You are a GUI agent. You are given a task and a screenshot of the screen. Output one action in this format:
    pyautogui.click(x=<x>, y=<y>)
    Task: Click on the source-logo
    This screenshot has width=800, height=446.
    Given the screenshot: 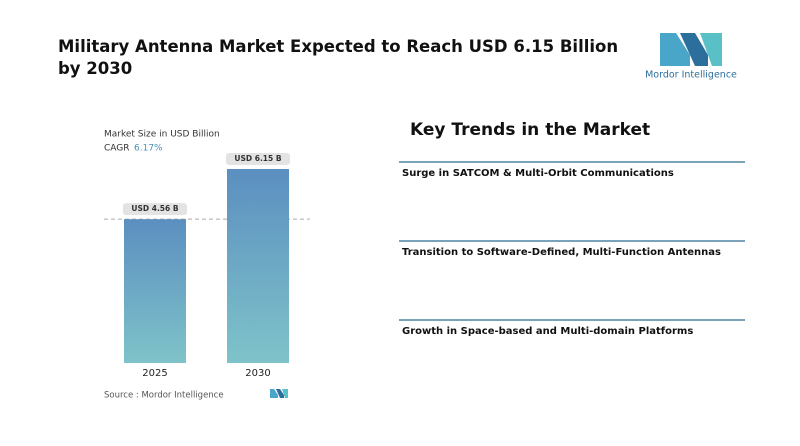 What is the action you would take?
    pyautogui.click(x=279, y=393)
    